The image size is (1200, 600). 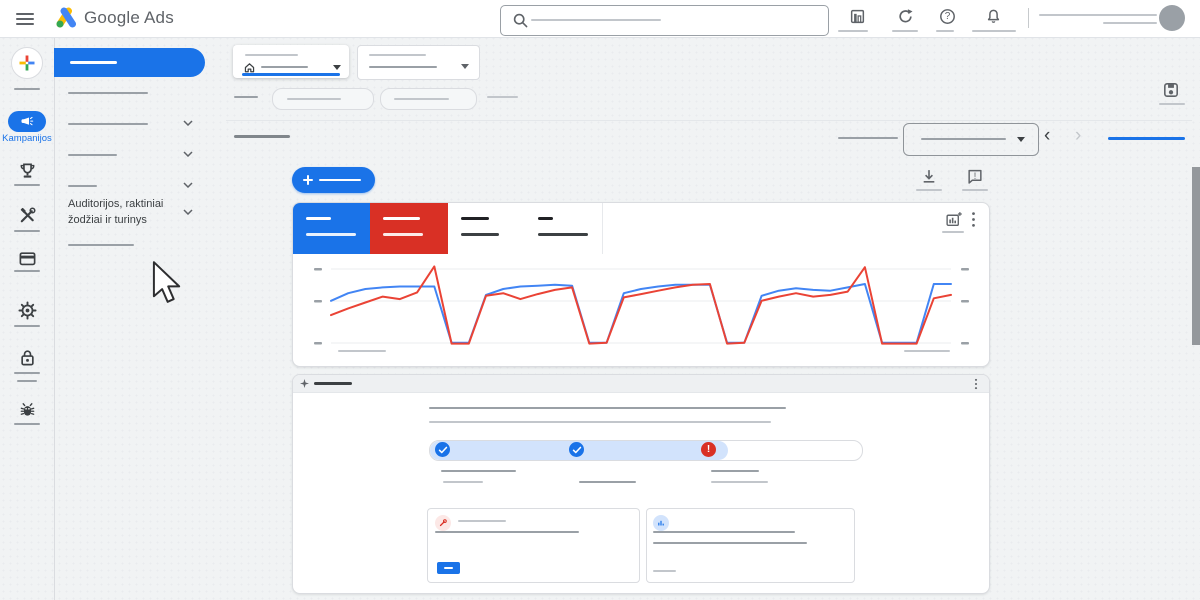 What do you see at coordinates (291, 74) in the screenshot?
I see `active-indicator` at bounding box center [291, 74].